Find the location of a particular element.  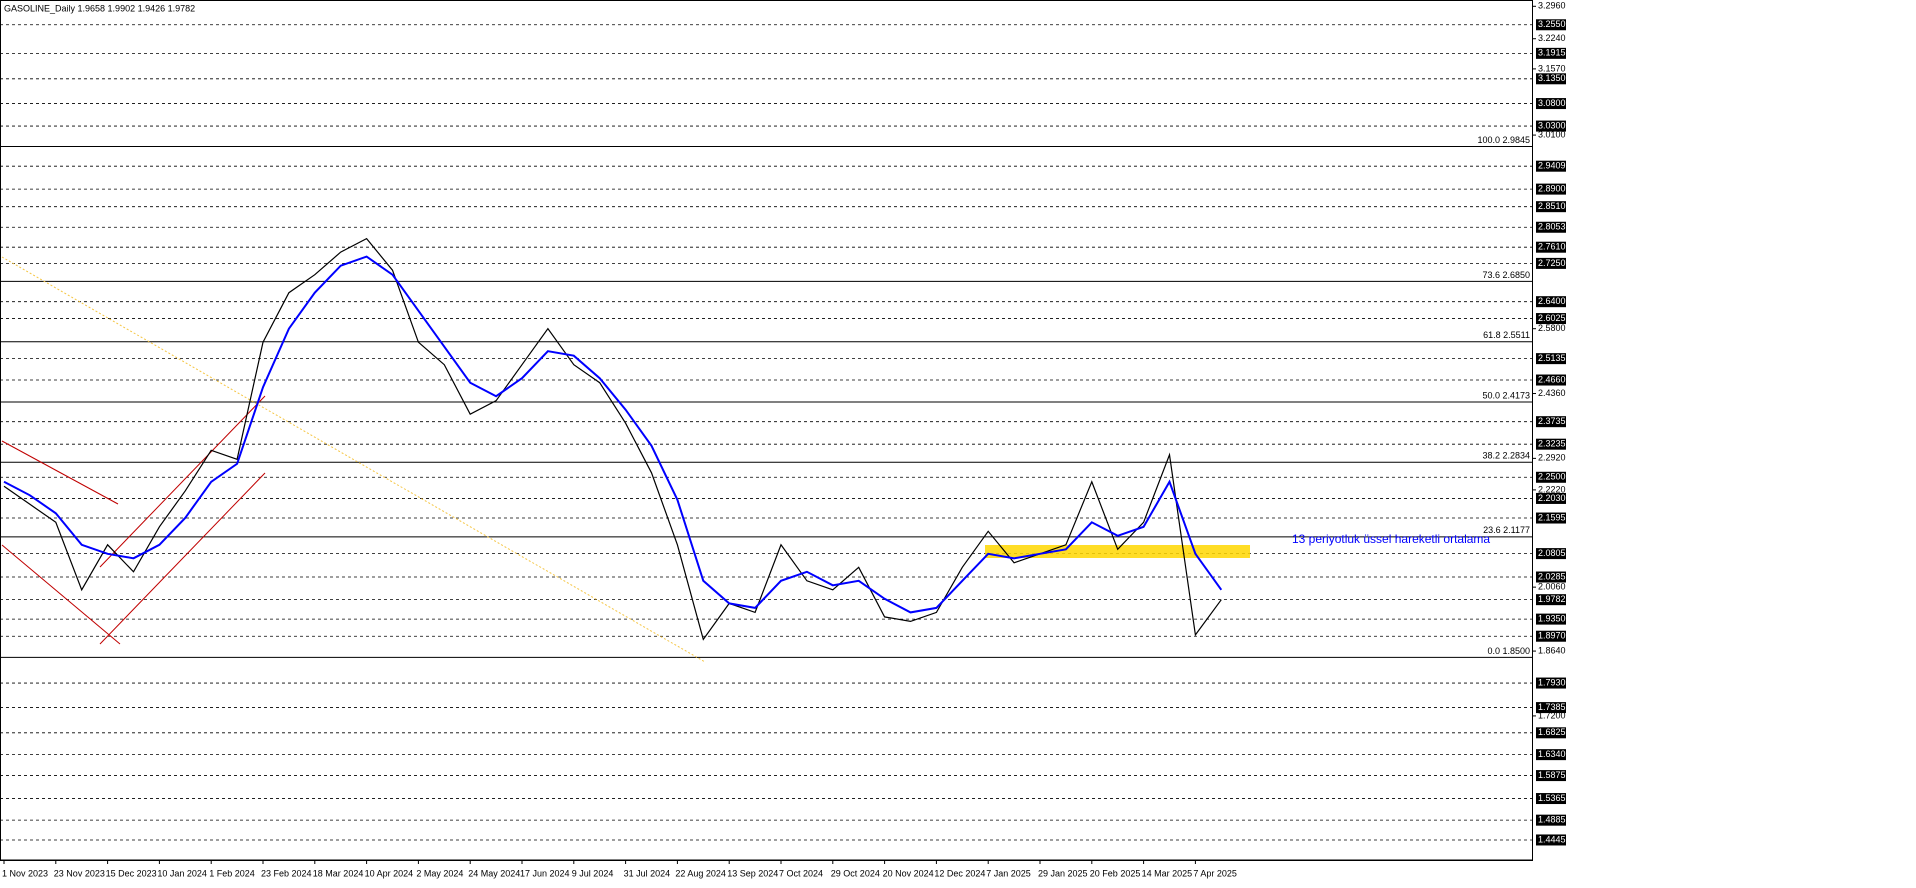

level-label: 2.8510 is located at coordinates (1552, 206).